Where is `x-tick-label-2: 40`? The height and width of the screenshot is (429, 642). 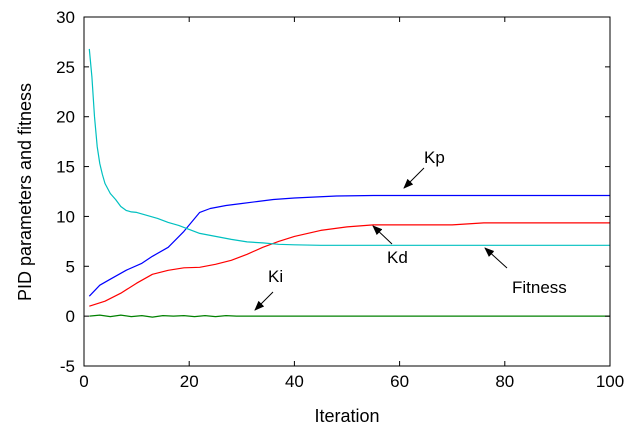 x-tick-label-2: 40 is located at coordinates (294, 381).